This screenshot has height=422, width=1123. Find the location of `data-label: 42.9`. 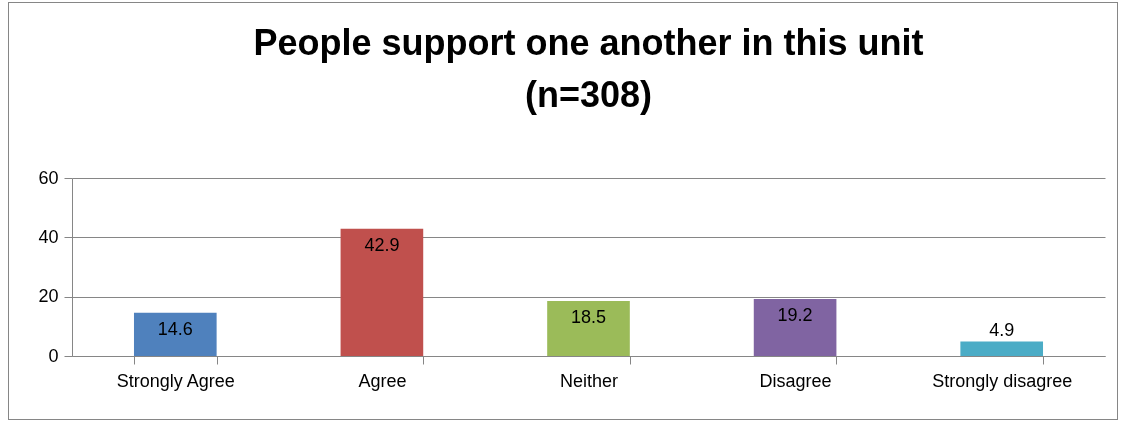

data-label: 42.9 is located at coordinates (382, 244).